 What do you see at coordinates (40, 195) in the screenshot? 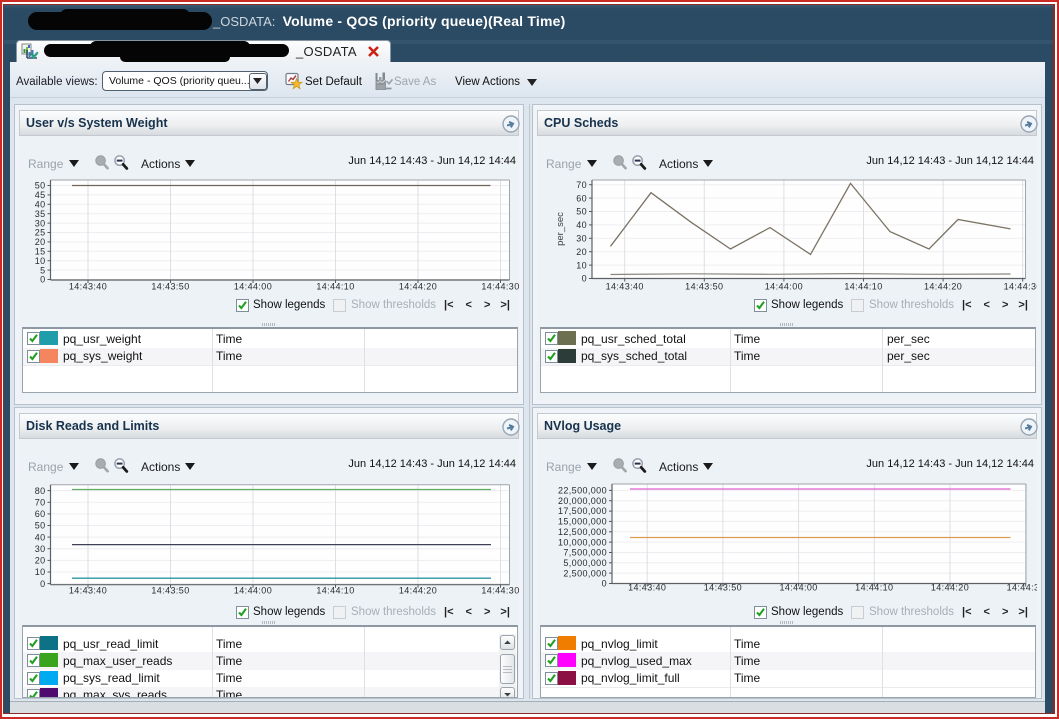
I see `svg-text: 45` at bounding box center [40, 195].